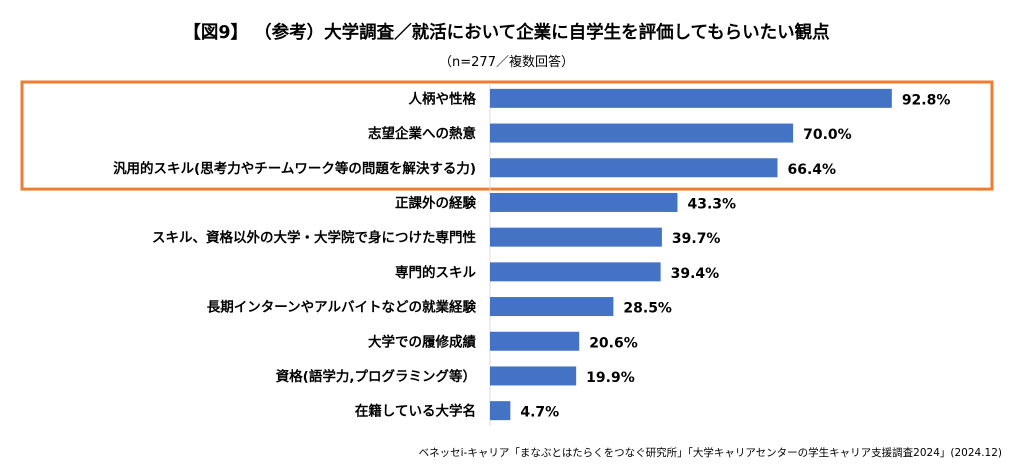 The height and width of the screenshot is (468, 1013). What do you see at coordinates (610, 378) in the screenshot?
I see `value-label: 19.9%` at bounding box center [610, 378].